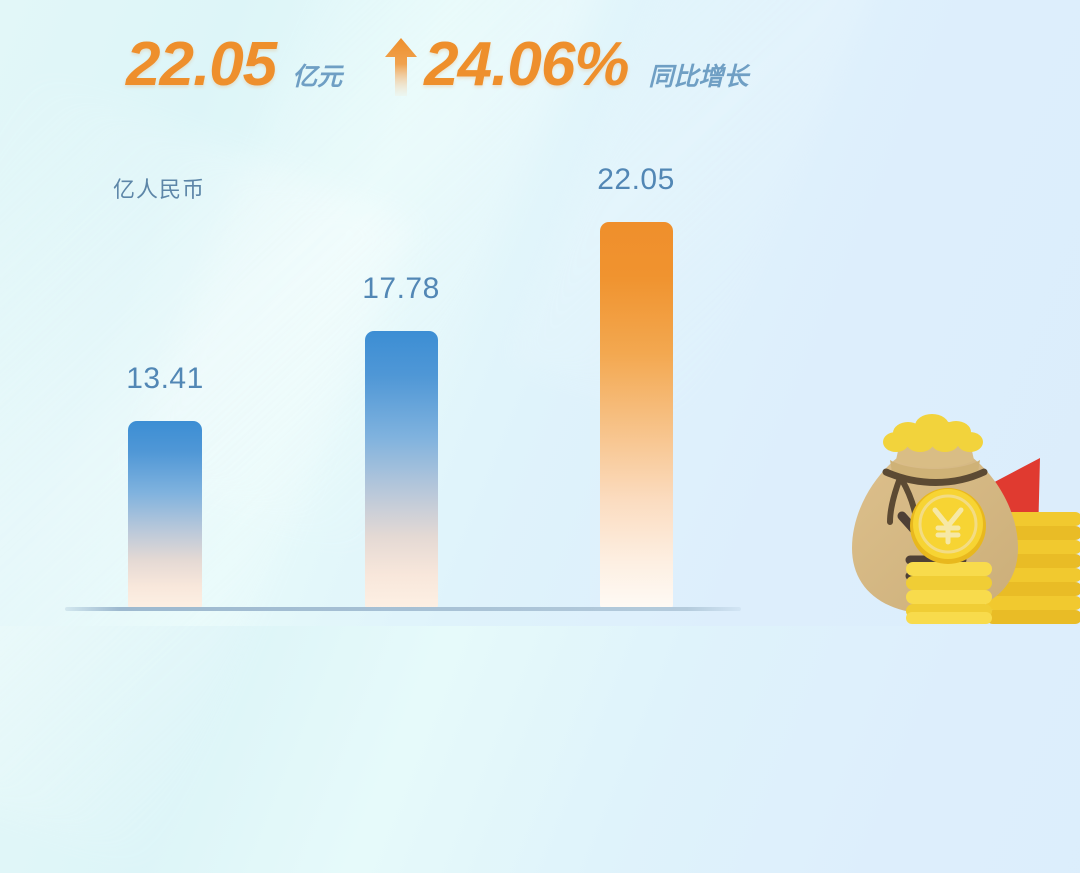 The height and width of the screenshot is (873, 1080). Describe the element at coordinates (317, 77) in the screenshot. I see `headline-value-unit: 亿元` at that location.